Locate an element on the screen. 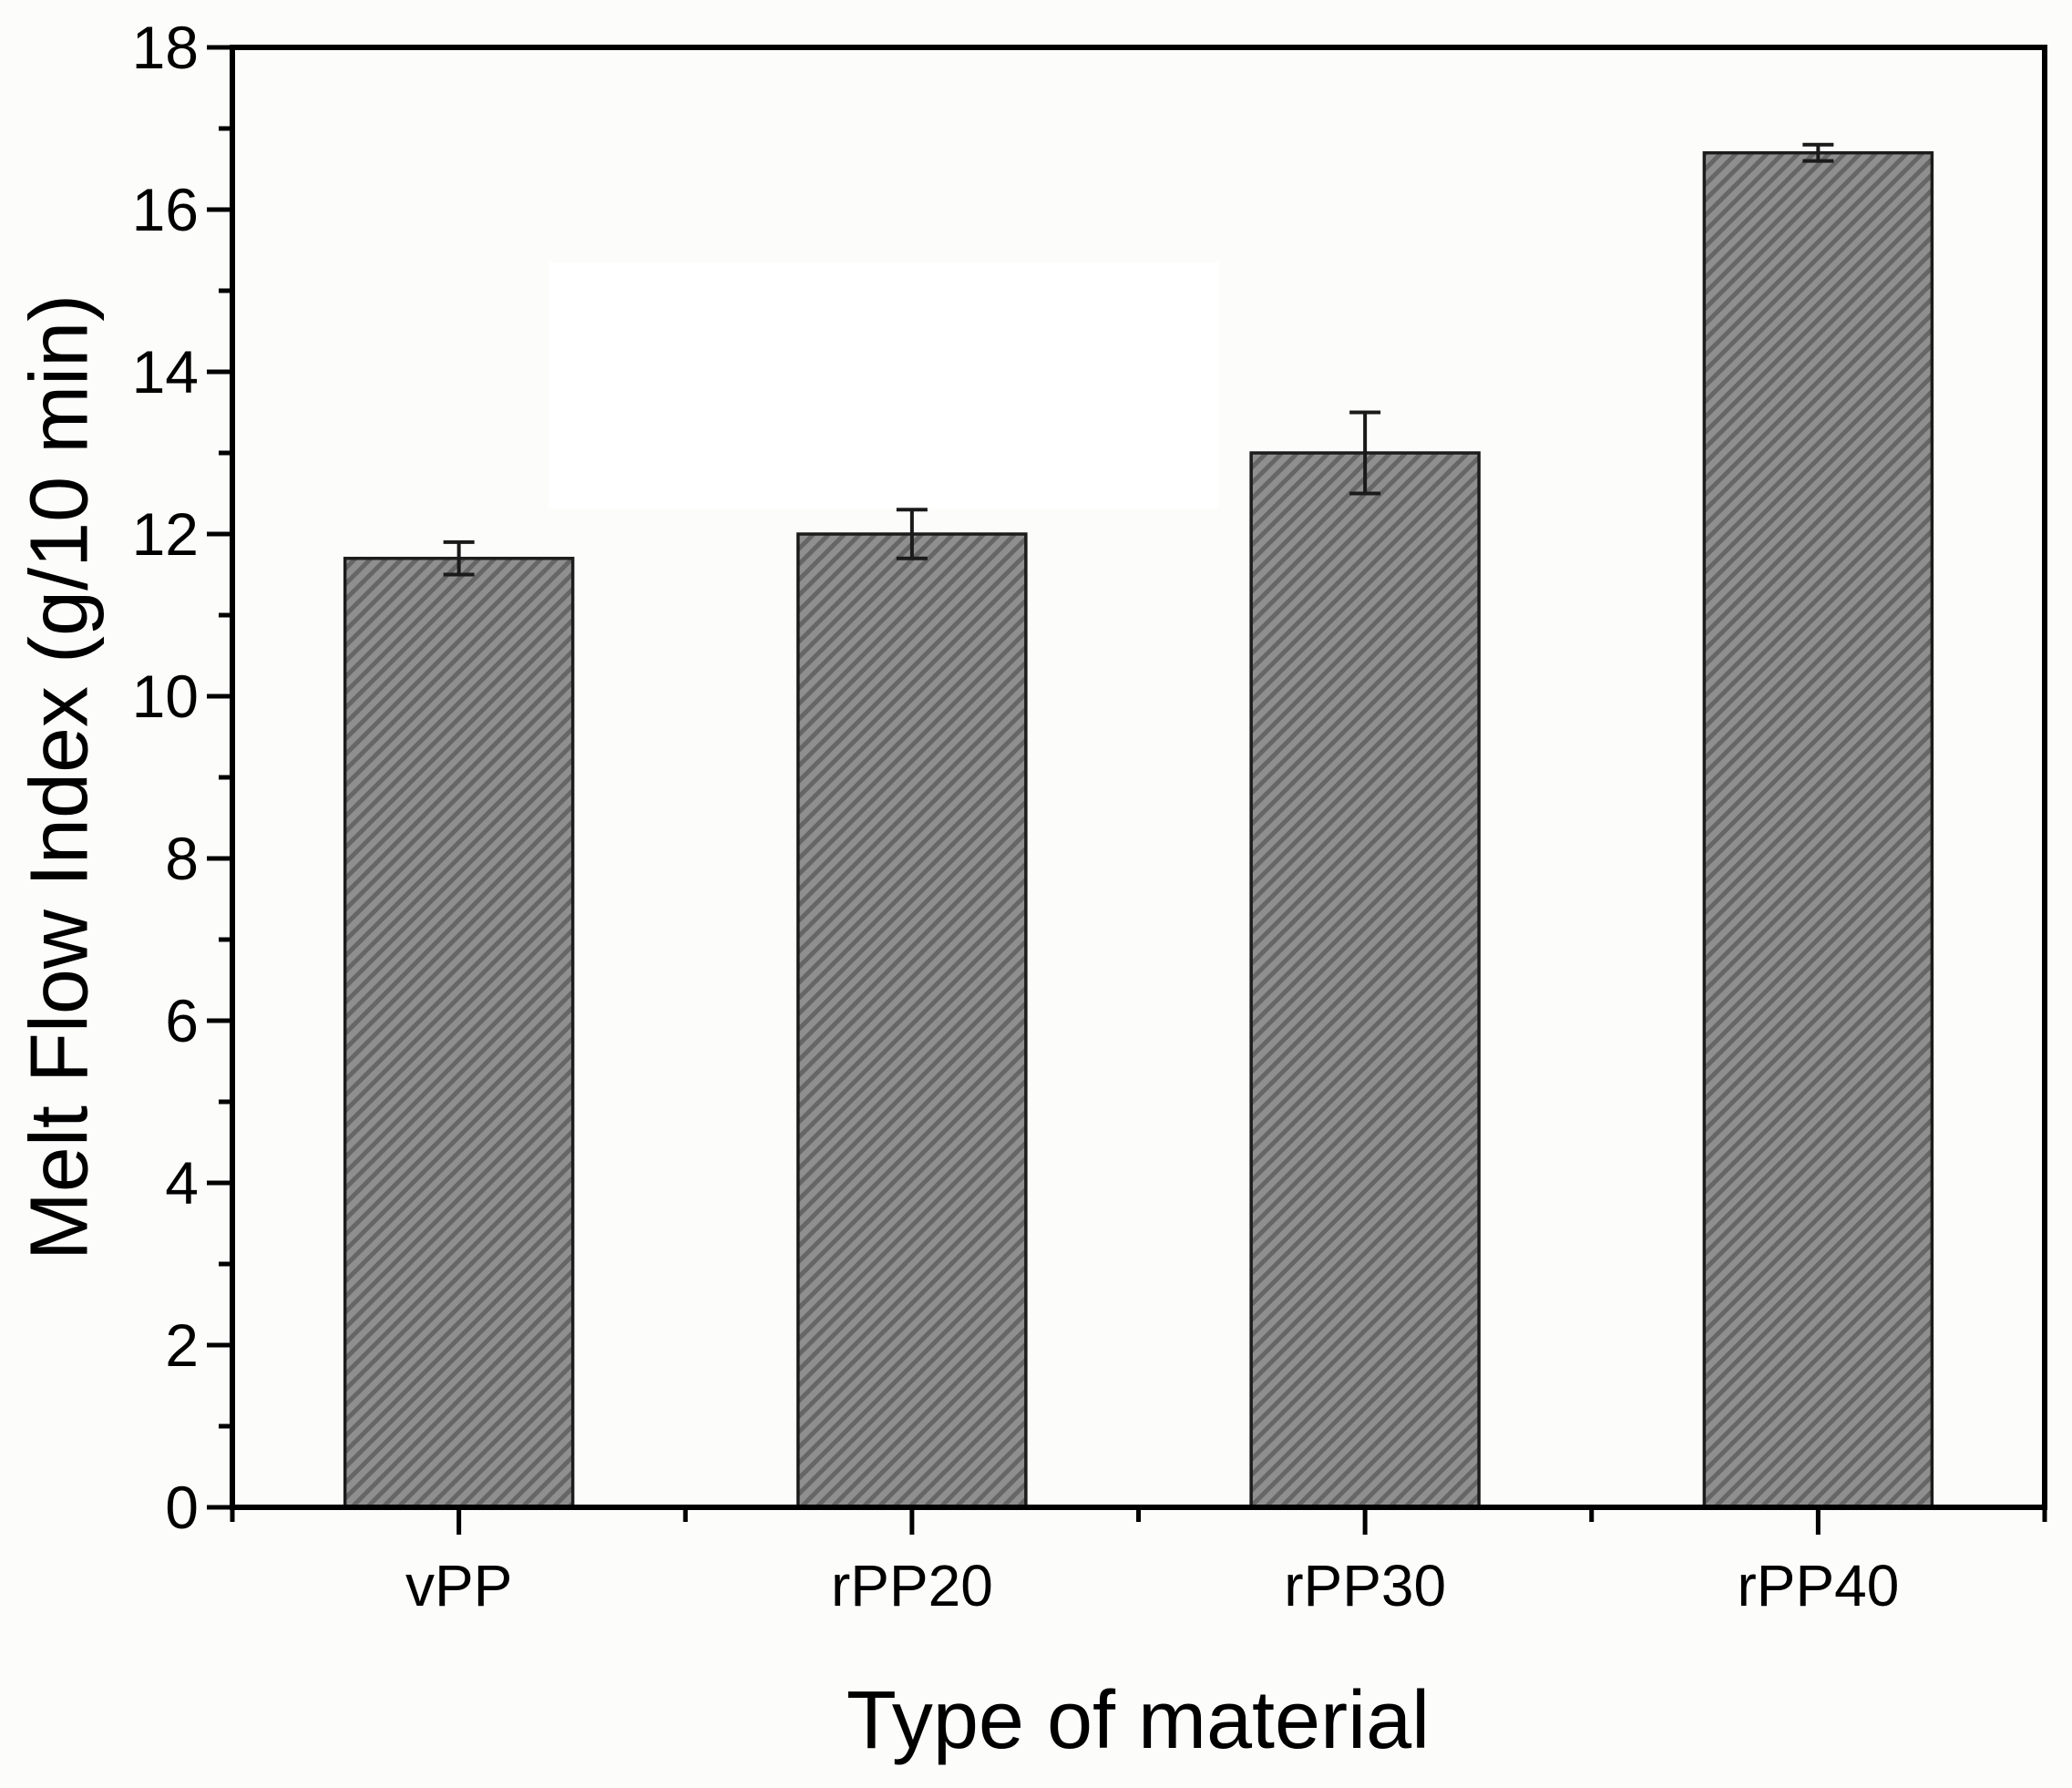  y-tick-label: 18 is located at coordinates (165, 47).